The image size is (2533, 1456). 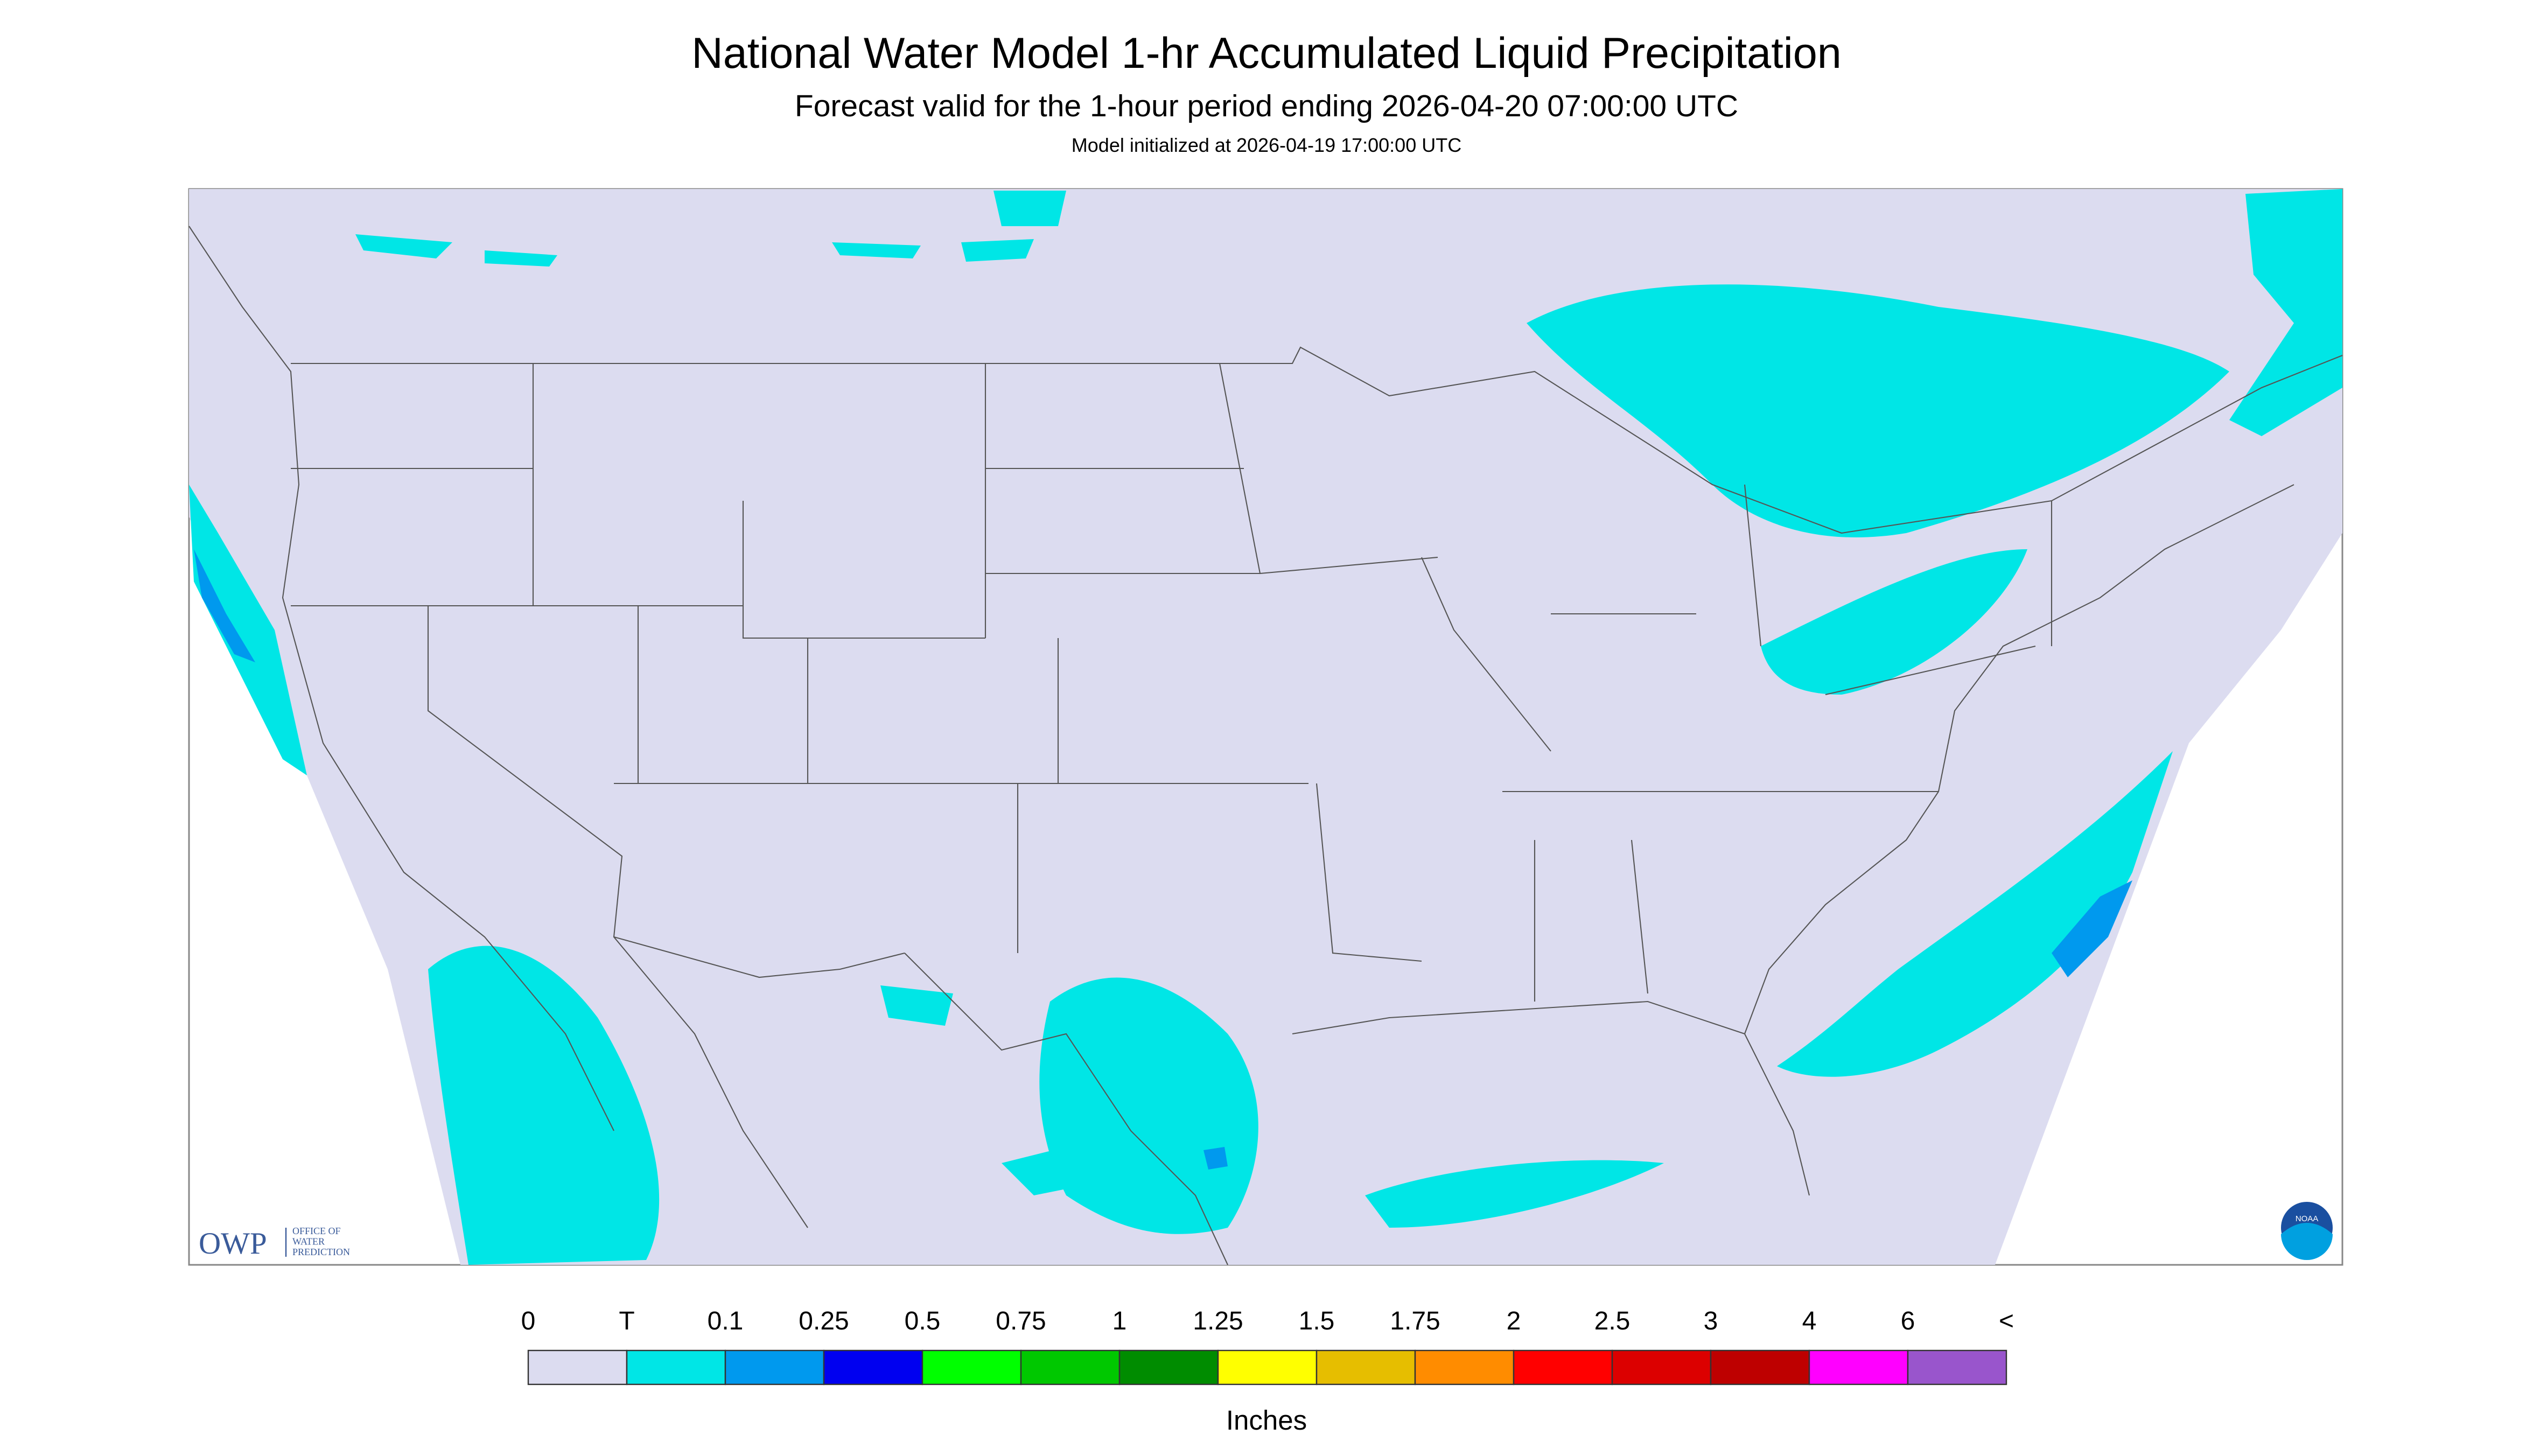 What do you see at coordinates (923, 1321) in the screenshot?
I see `legend-label: 0.5` at bounding box center [923, 1321].